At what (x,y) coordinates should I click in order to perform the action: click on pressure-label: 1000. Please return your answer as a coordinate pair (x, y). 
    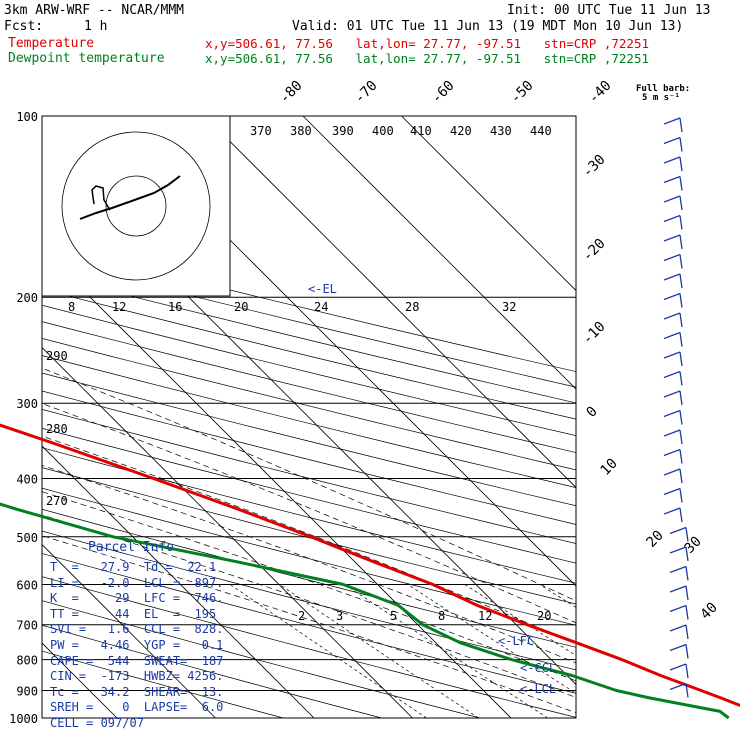
    Looking at the image, I should click on (23, 719).